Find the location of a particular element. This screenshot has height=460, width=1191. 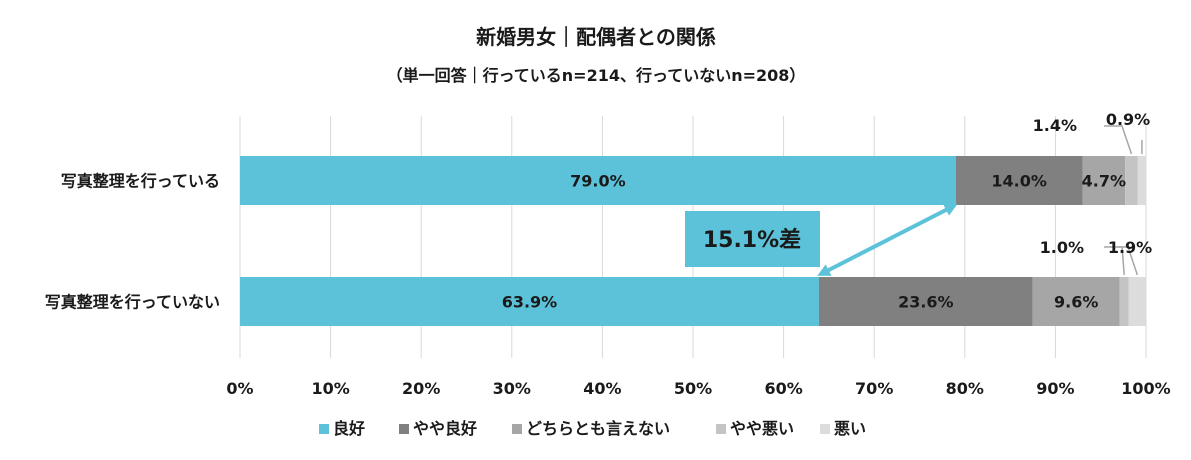

difference-arrow is located at coordinates (887, 240).